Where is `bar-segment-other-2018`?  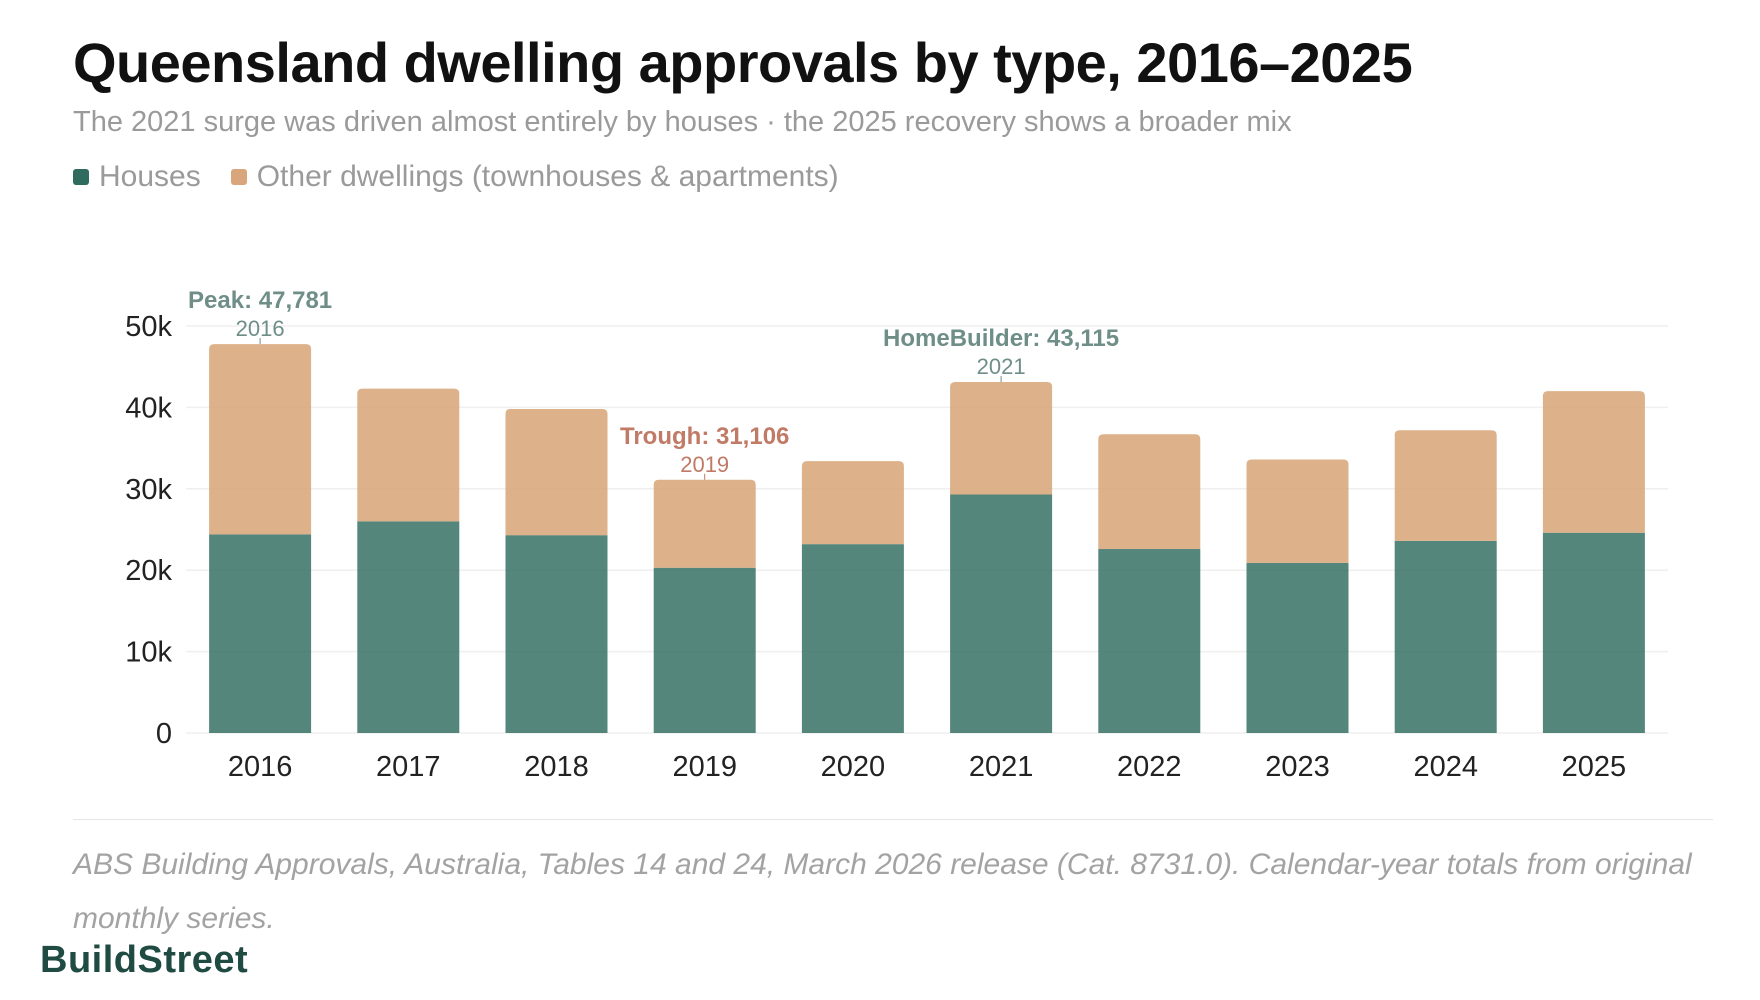 bar-segment-other-2018 is located at coordinates (556, 472).